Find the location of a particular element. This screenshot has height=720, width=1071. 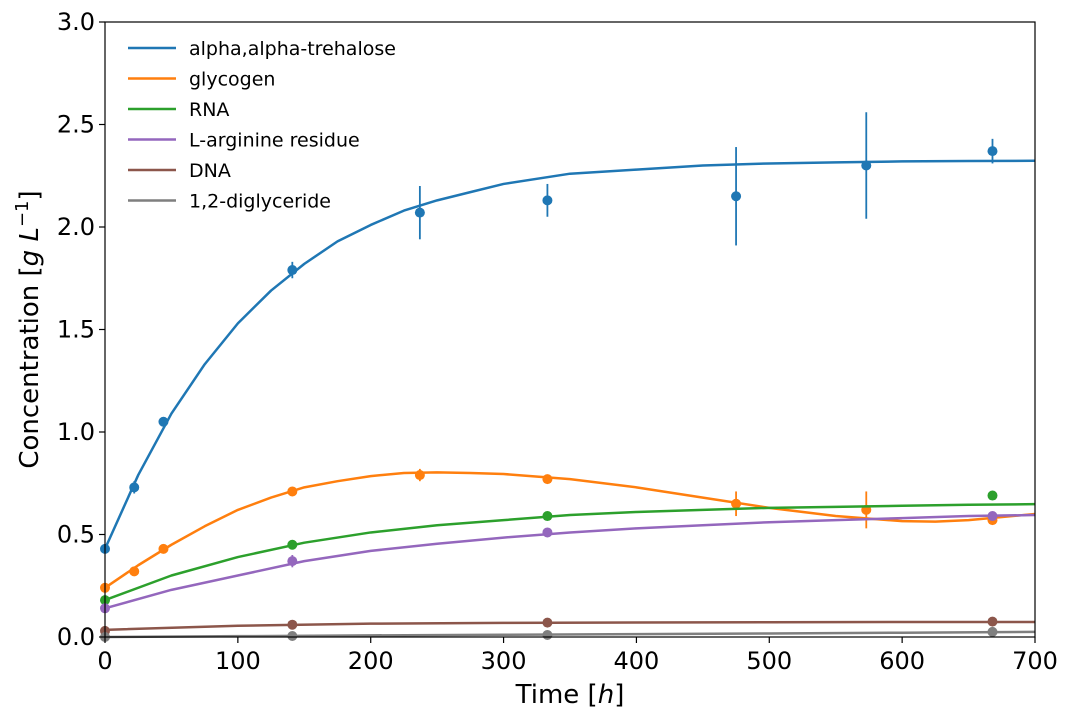

series-l-arginine-residue is located at coordinates (568, 562).